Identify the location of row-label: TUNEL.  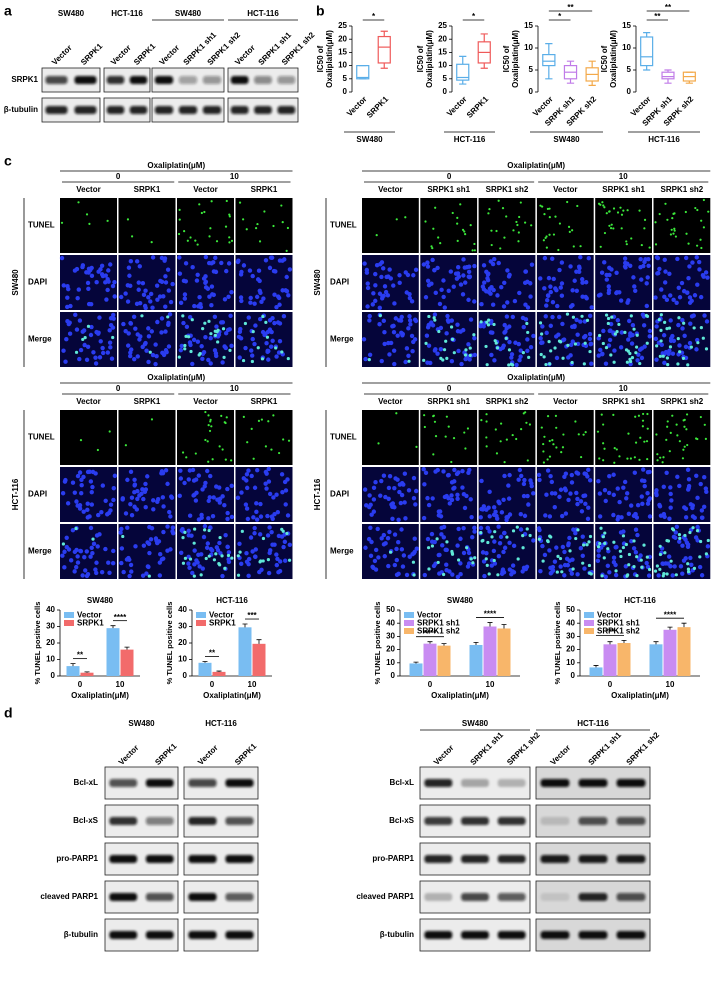
(343, 225).